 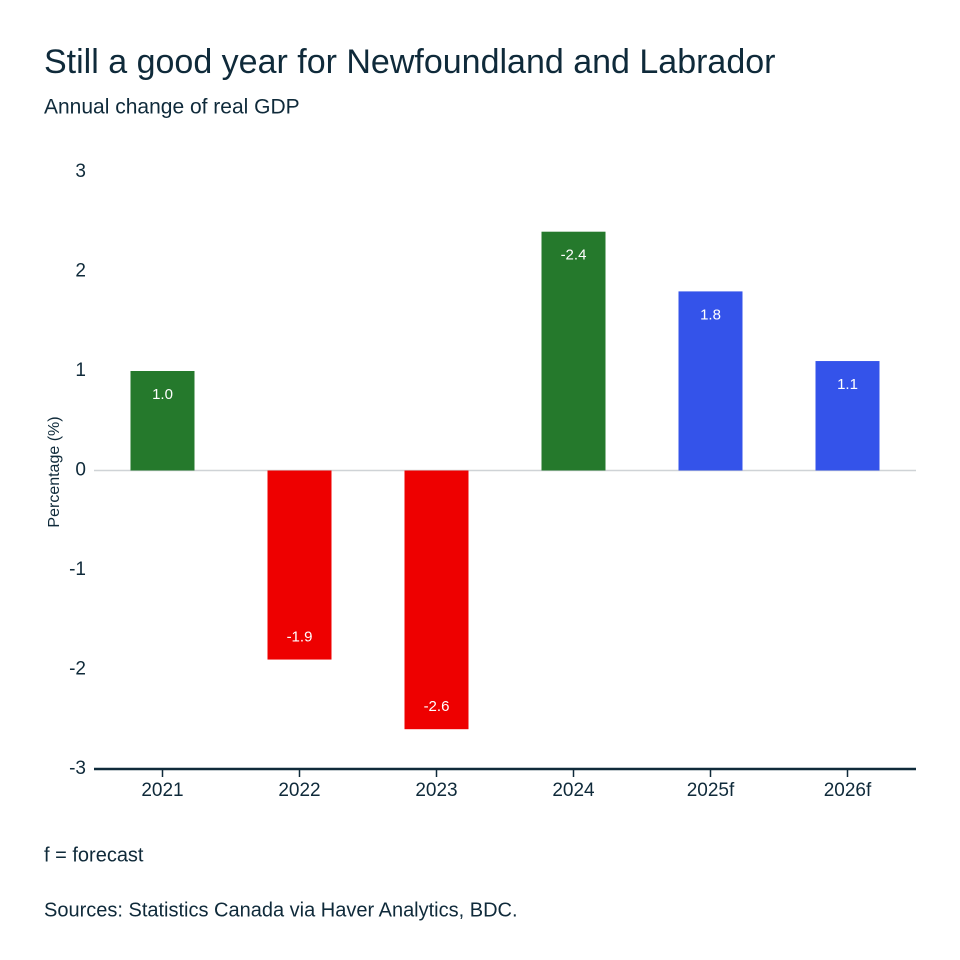 I want to click on x-tick-label: 2026f, so click(x=848, y=790).